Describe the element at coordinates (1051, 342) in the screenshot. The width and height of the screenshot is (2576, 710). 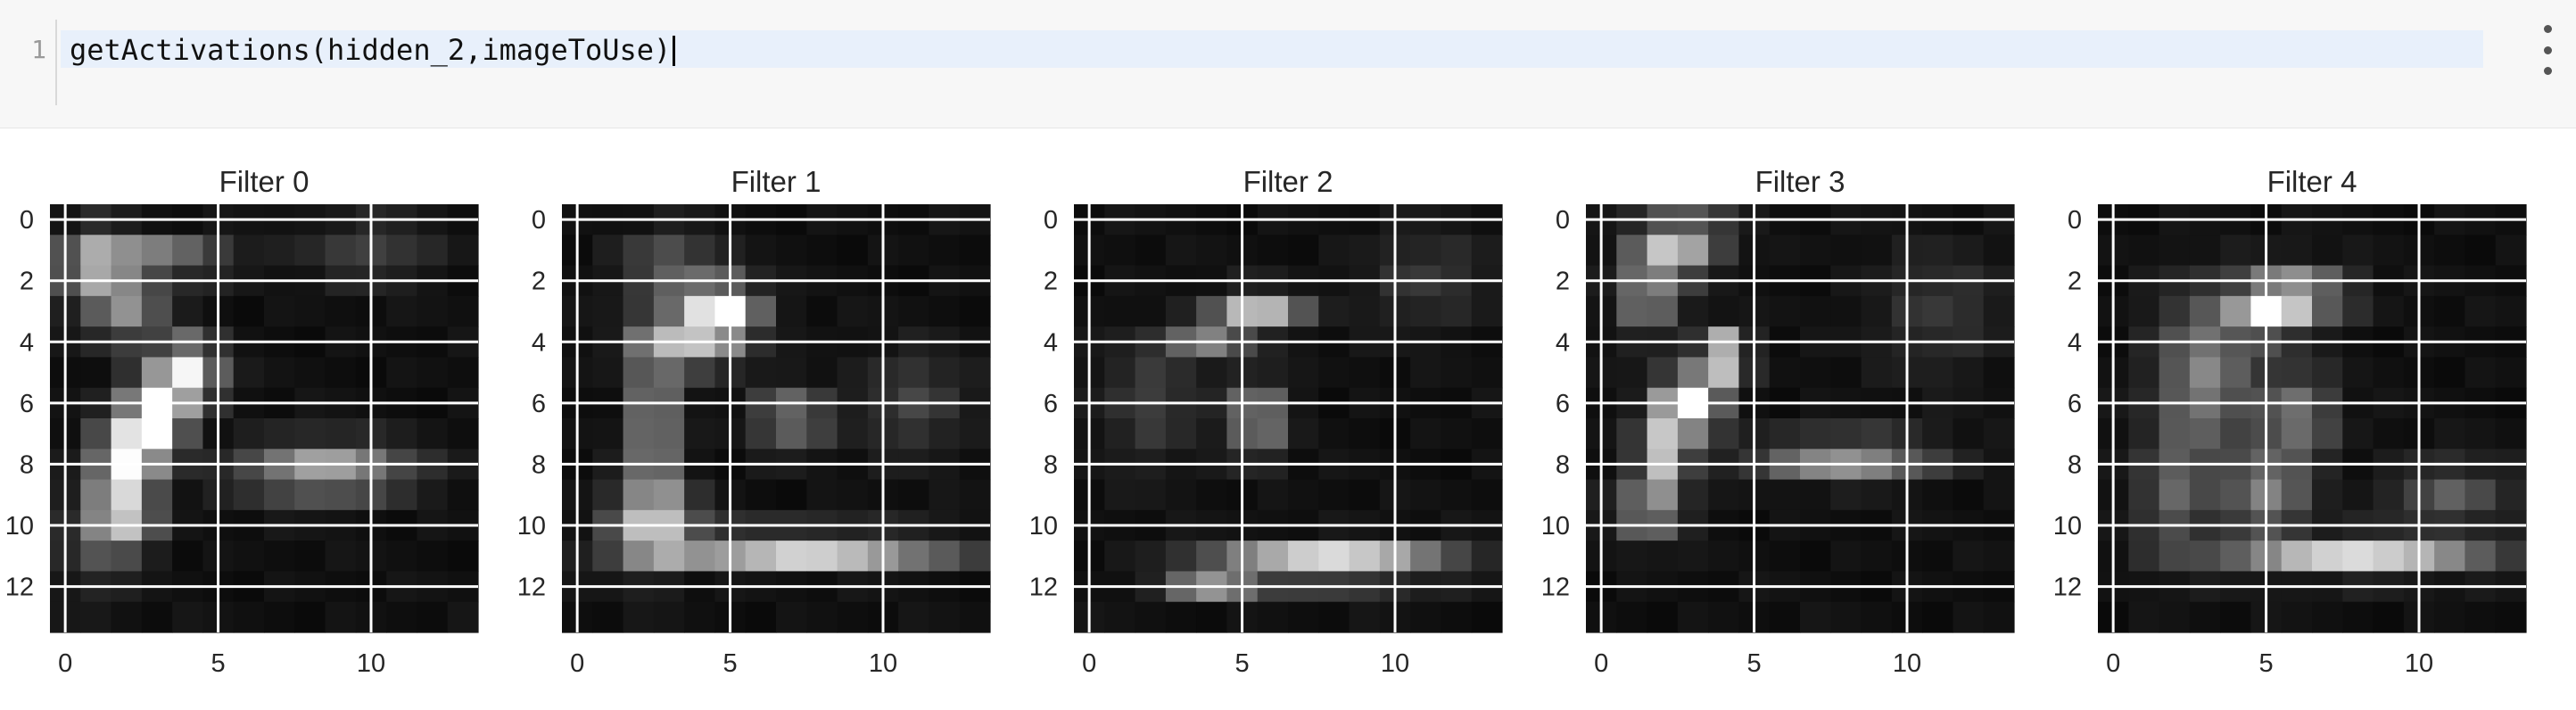
I see `y-tick-label: 4` at that location.